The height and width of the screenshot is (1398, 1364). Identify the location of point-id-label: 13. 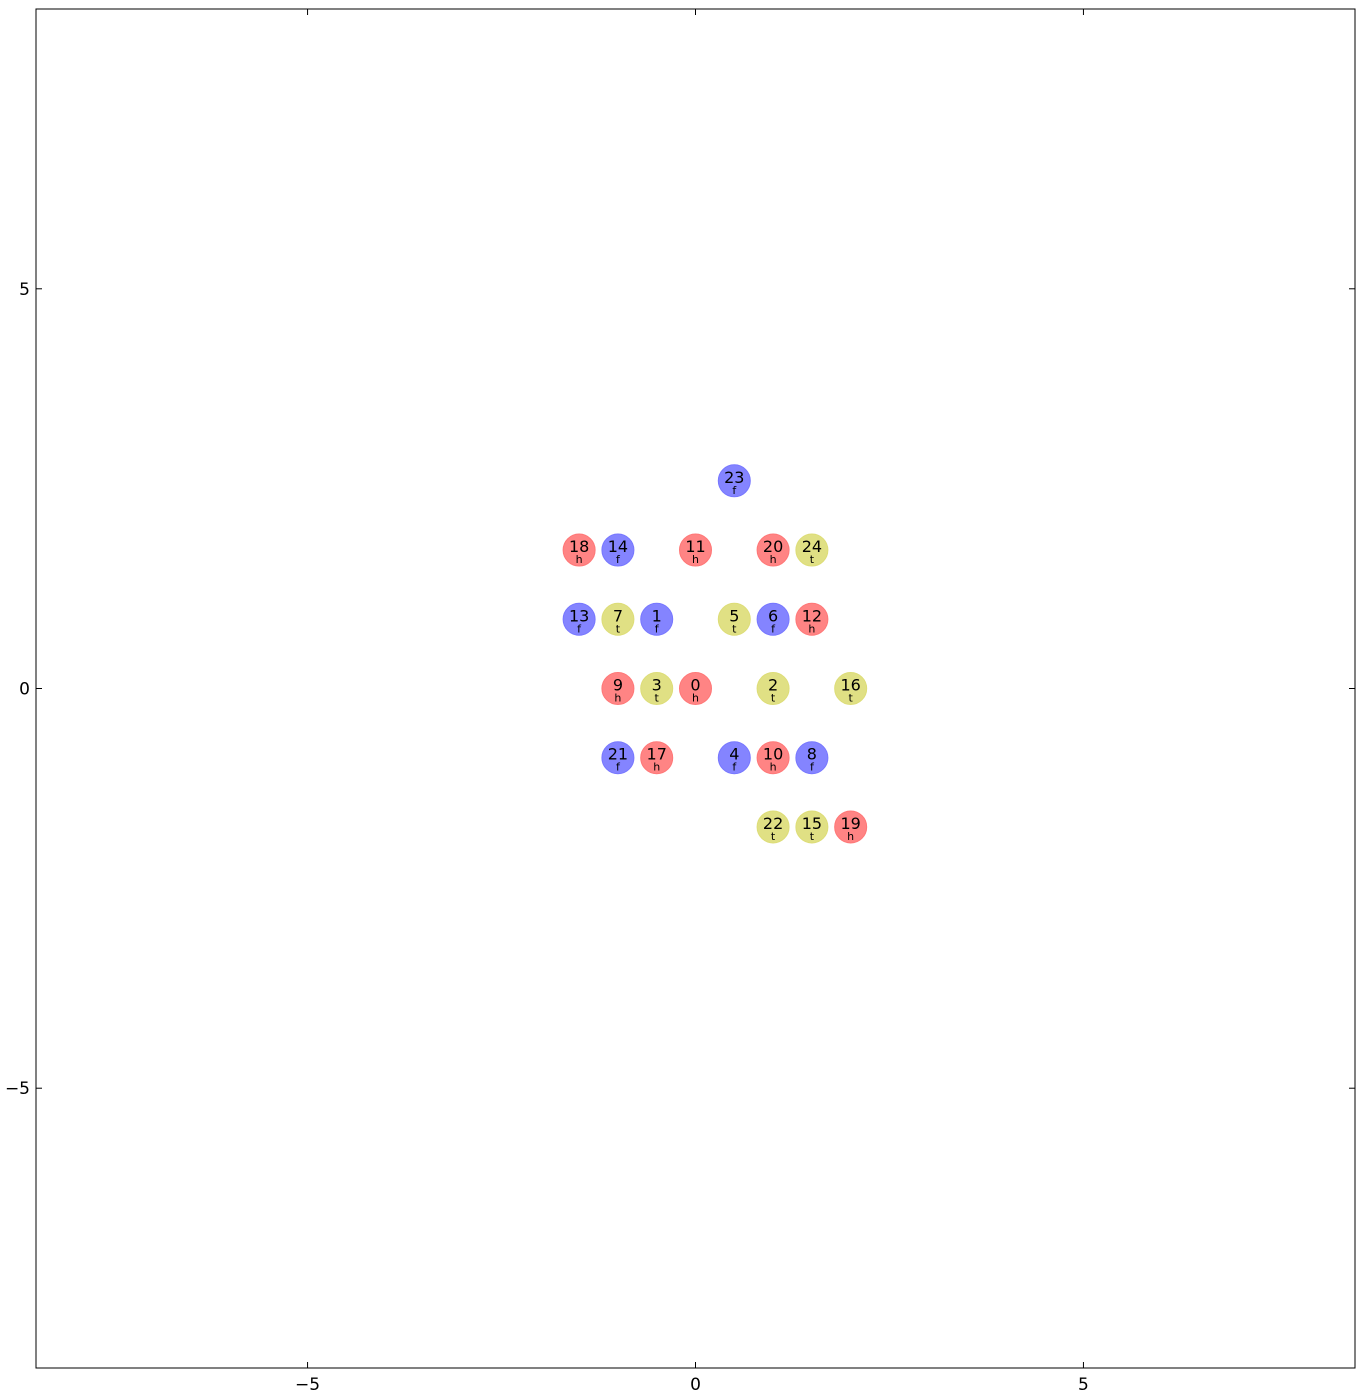
(579, 615).